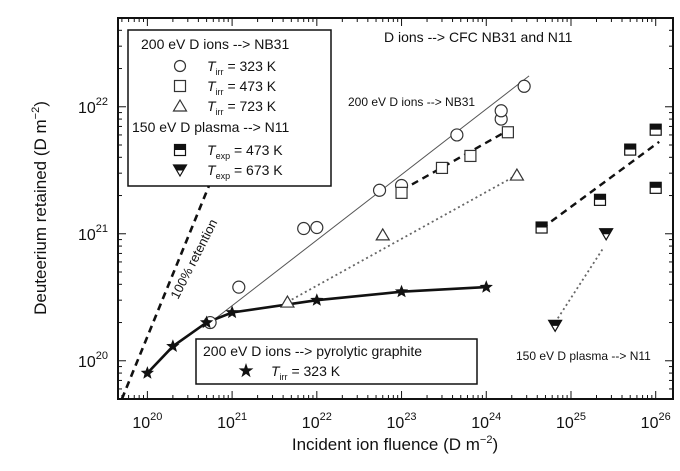 This screenshot has height=471, width=680. What do you see at coordinates (410, 417) in the screenshot?
I see `x-tick-label-exp: 23` at bounding box center [410, 417].